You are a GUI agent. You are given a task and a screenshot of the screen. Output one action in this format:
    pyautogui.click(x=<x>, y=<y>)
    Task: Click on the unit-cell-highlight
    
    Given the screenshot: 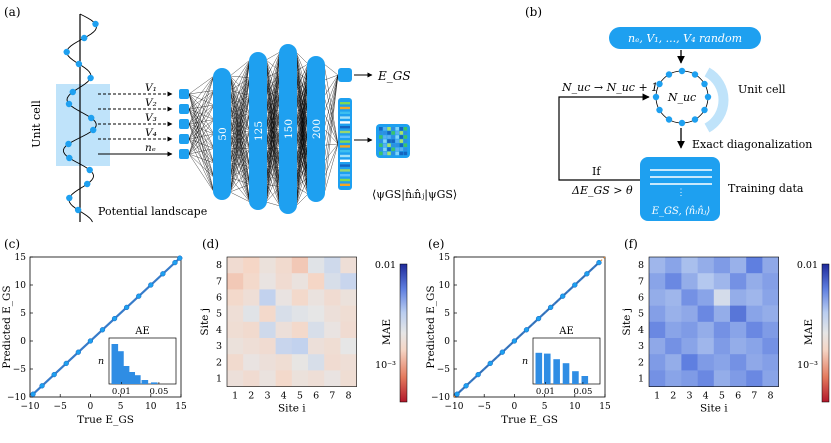 What is the action you would take?
    pyautogui.click(x=83, y=125)
    